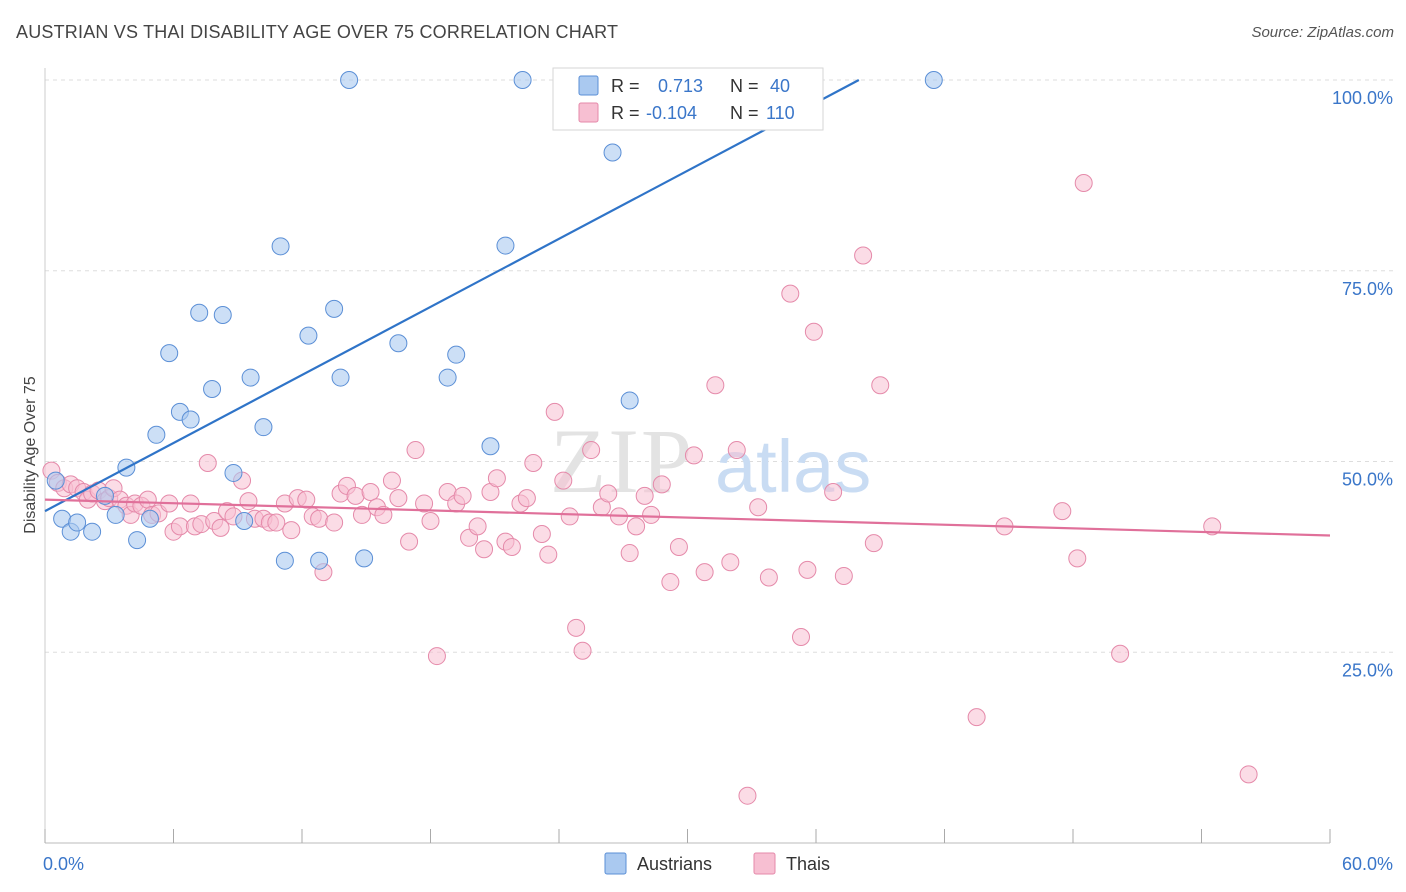 This screenshot has width=1406, height=892. I want to click on legend-r-label-2: R =, so click(625, 113).